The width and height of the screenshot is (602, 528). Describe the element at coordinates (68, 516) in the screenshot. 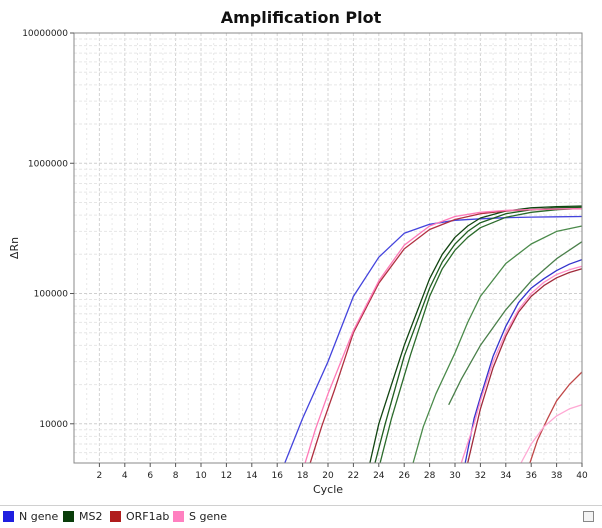

I see `legend-swatch-ms2` at that location.